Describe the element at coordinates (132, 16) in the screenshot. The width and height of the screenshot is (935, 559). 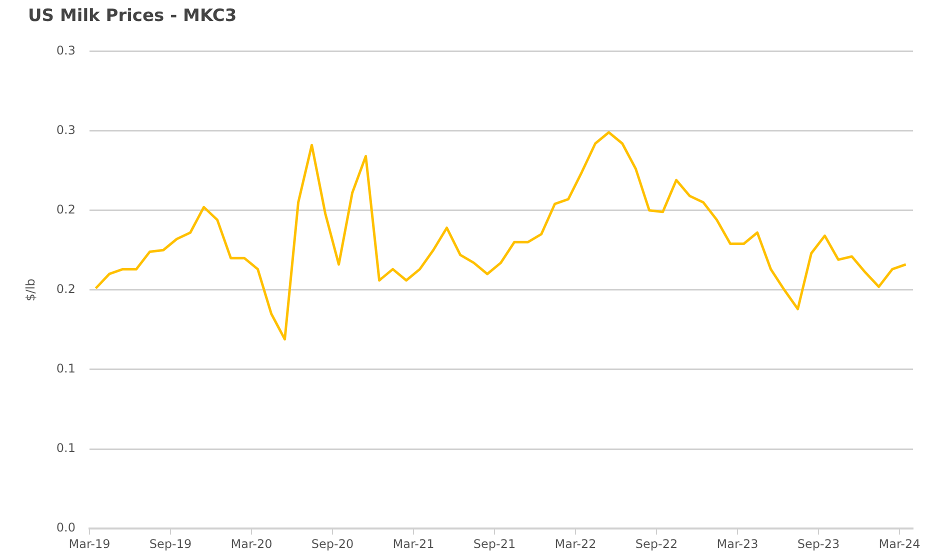
I see `chart-title: US Milk Prices - MKC3` at that location.